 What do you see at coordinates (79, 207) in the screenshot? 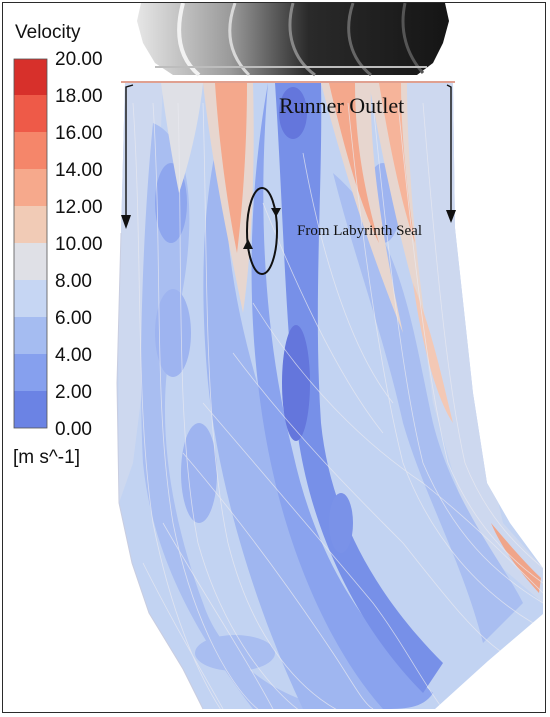
I see `legend-tick-12: 12.00` at bounding box center [79, 207].